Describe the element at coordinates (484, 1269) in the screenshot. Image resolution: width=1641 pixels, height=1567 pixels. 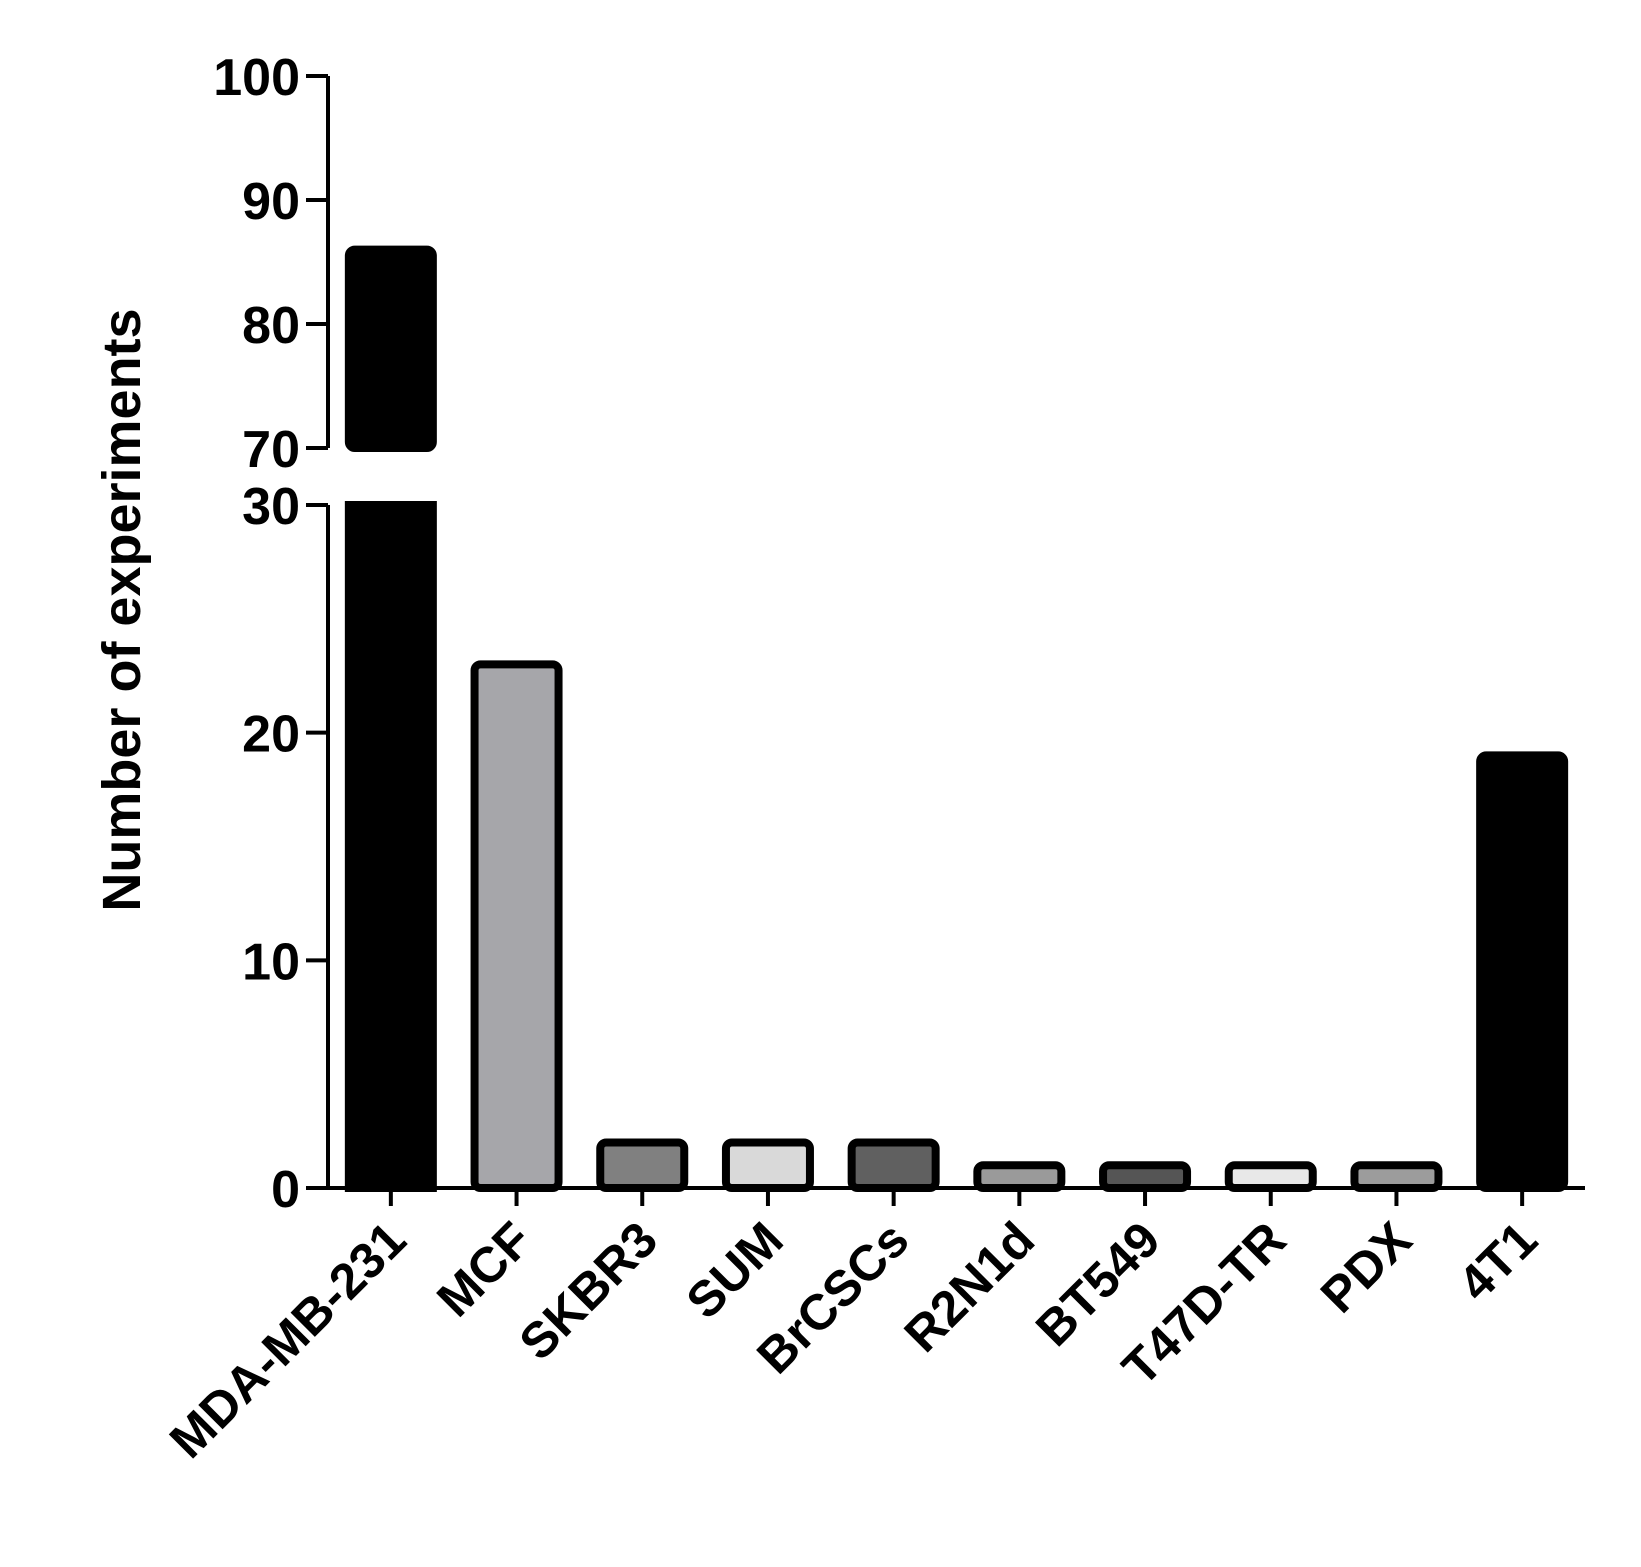
I see `x-tick-label: MCF` at that location.